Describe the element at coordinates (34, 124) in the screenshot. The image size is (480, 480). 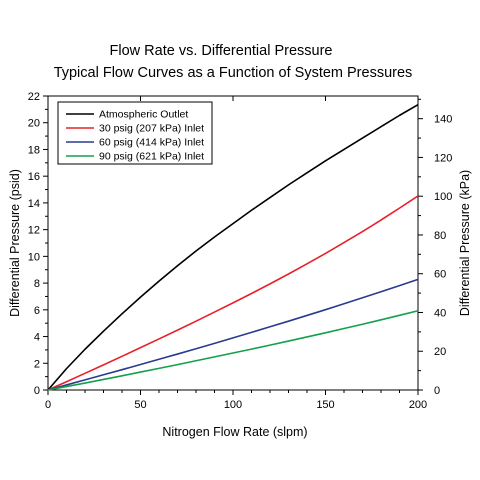
I see `y-tick-label: 20` at that location.